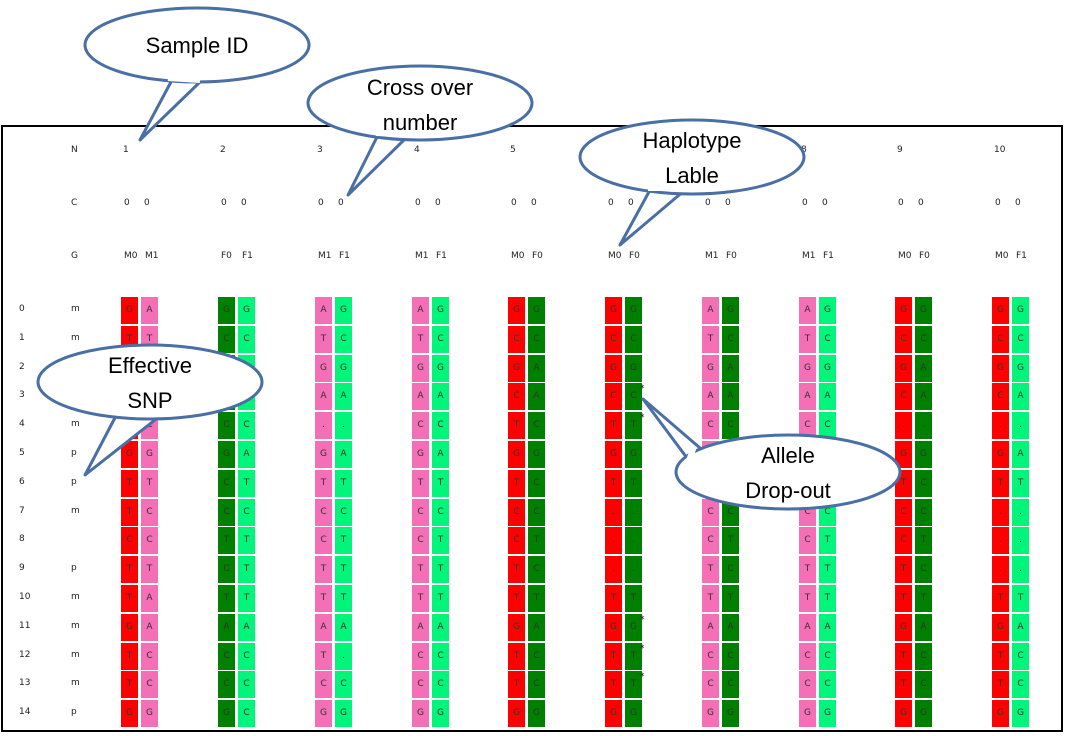 The height and width of the screenshot is (736, 1066). Describe the element at coordinates (149, 400) in the screenshot. I see `callout-effective-snp-line2: SNP` at that location.